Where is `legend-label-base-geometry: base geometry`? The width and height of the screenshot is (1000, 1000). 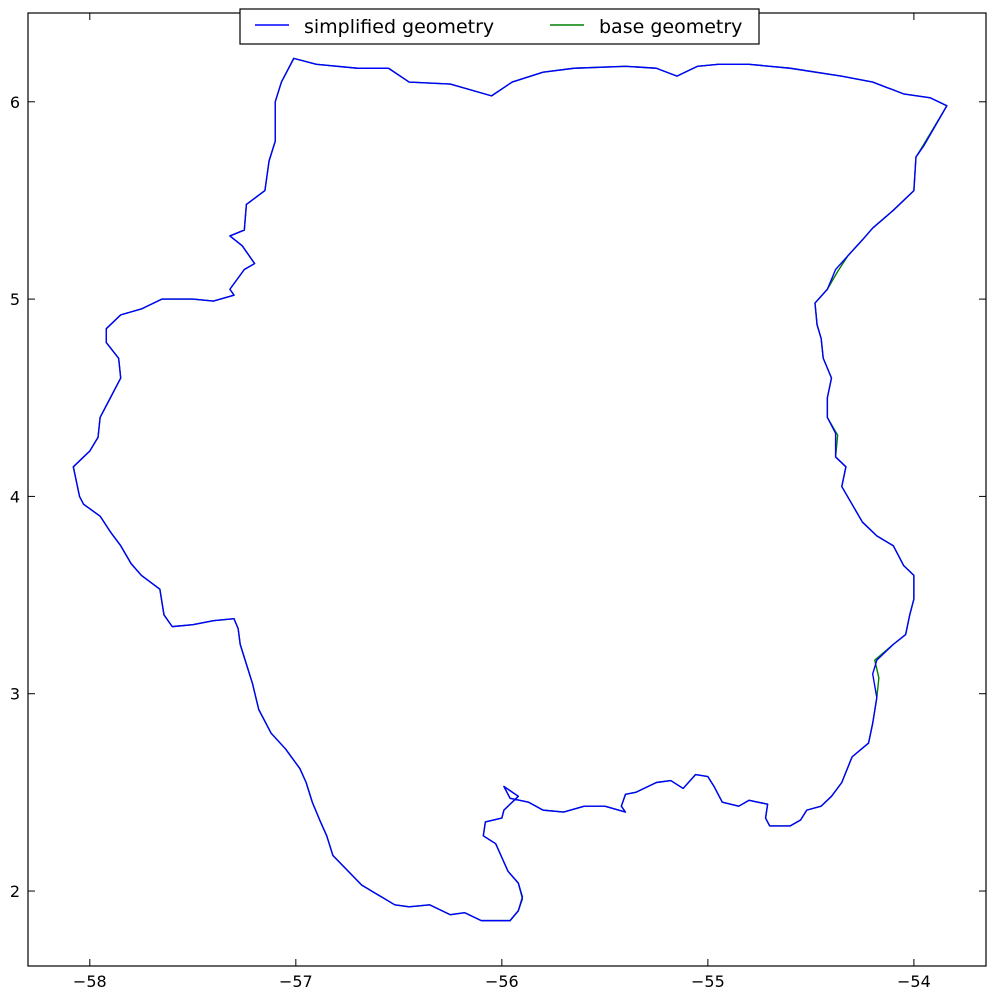
legend-label-base-geometry: base geometry is located at coordinates (670, 27).